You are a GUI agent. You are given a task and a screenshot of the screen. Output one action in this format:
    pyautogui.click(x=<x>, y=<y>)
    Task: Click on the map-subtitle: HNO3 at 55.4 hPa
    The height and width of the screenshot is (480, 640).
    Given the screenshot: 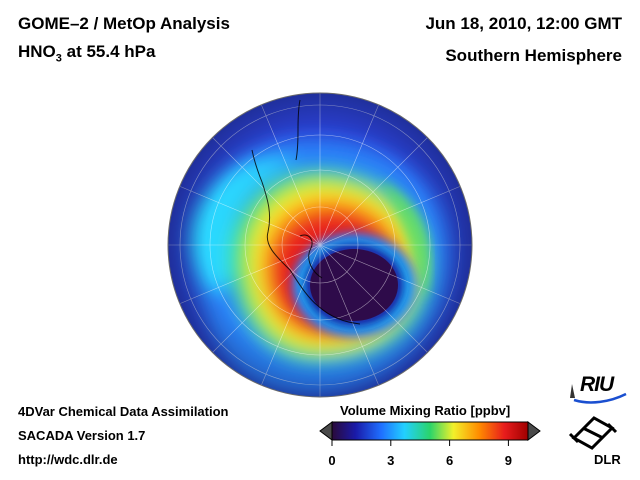 What is the action you would take?
    pyautogui.click(x=86, y=53)
    